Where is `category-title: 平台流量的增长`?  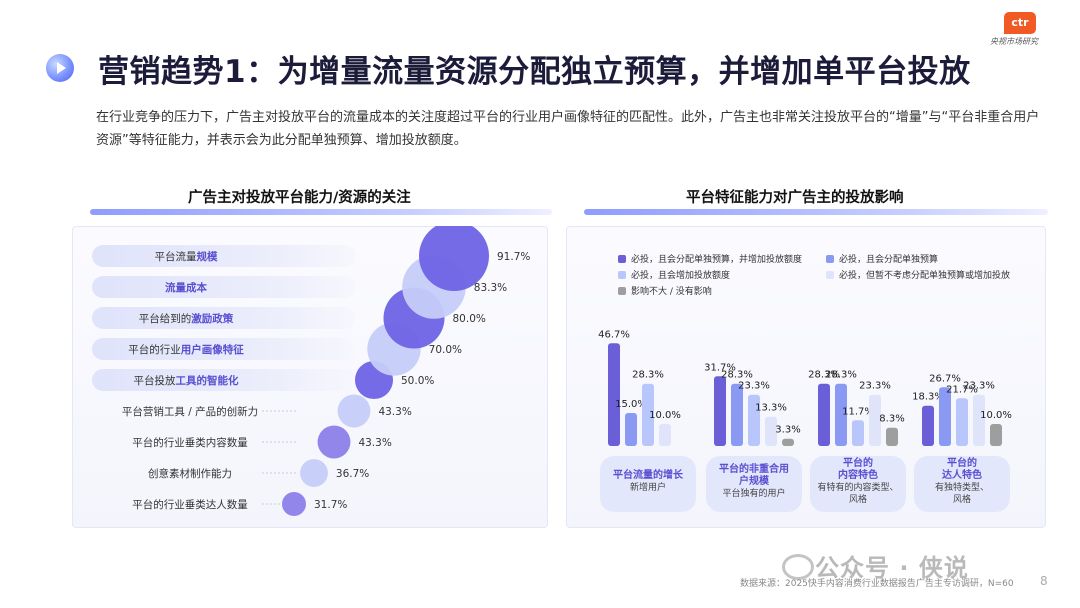 category-title: 平台流量的增长 is located at coordinates (648, 474).